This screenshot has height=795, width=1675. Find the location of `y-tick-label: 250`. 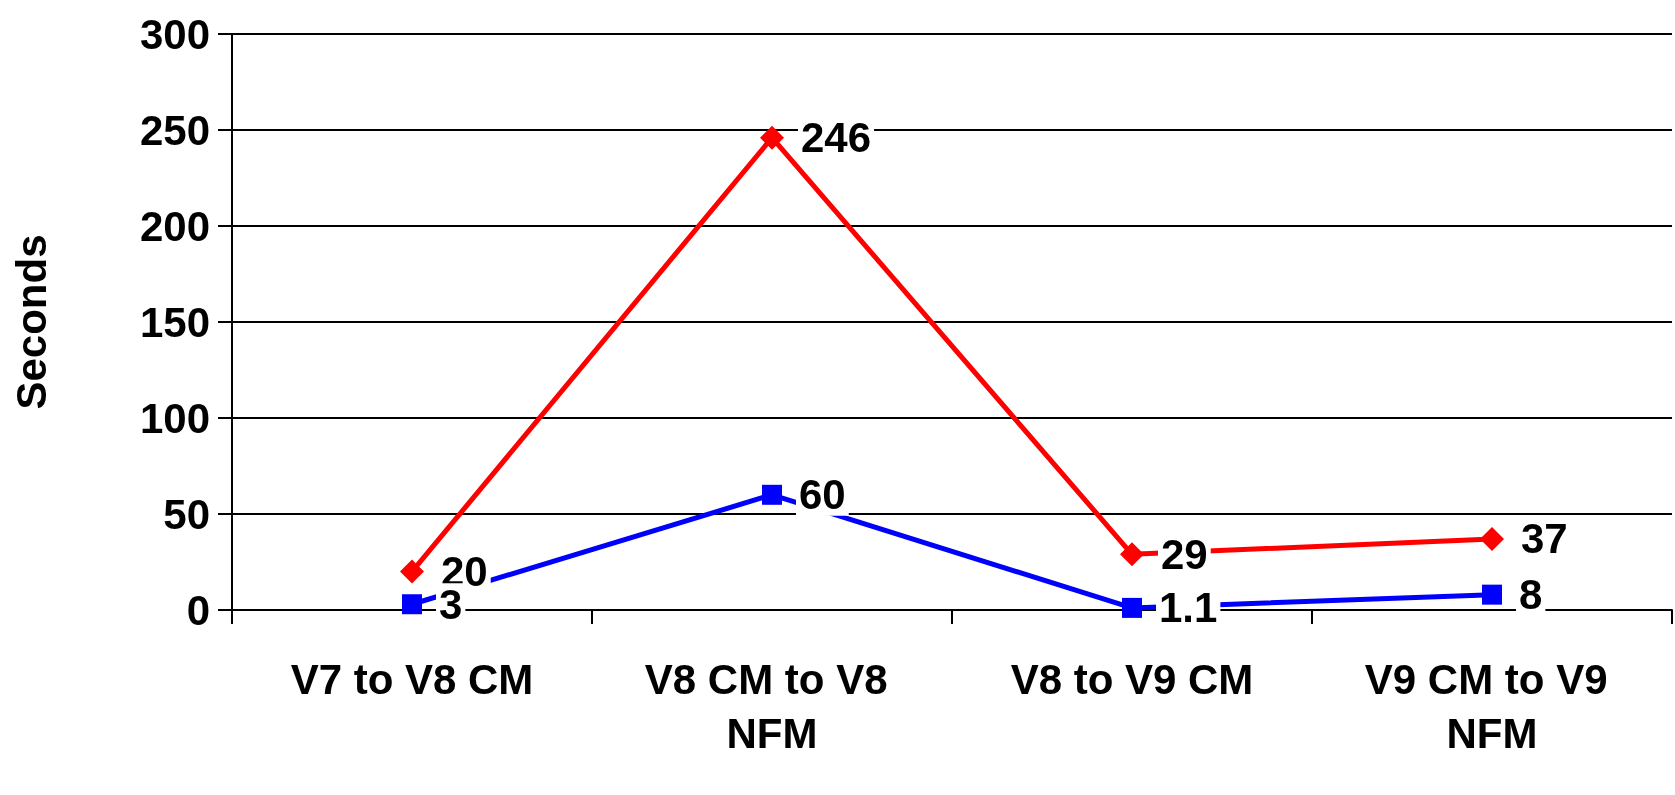

y-tick-label: 250 is located at coordinates (174, 130).